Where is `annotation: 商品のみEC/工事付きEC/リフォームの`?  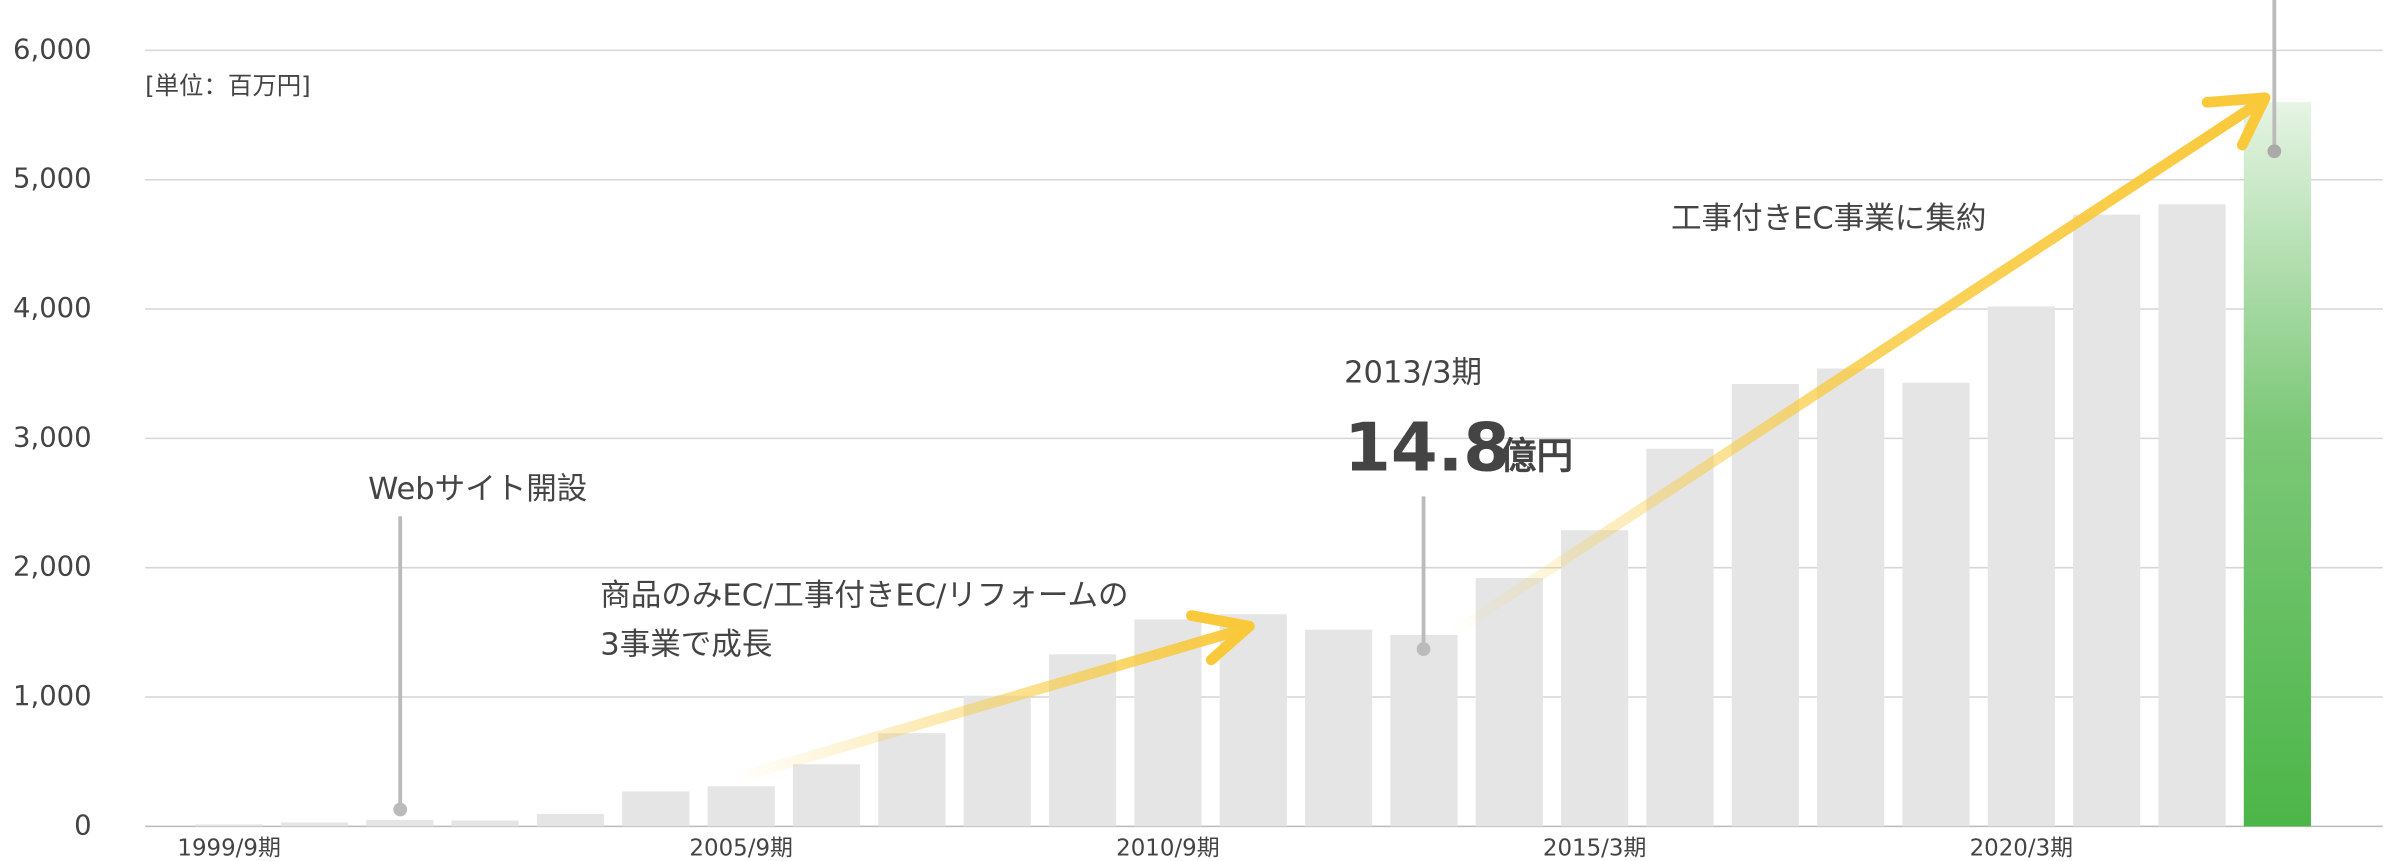
annotation: 商品のみEC/工事付きEC/リフォームの is located at coordinates (864, 596).